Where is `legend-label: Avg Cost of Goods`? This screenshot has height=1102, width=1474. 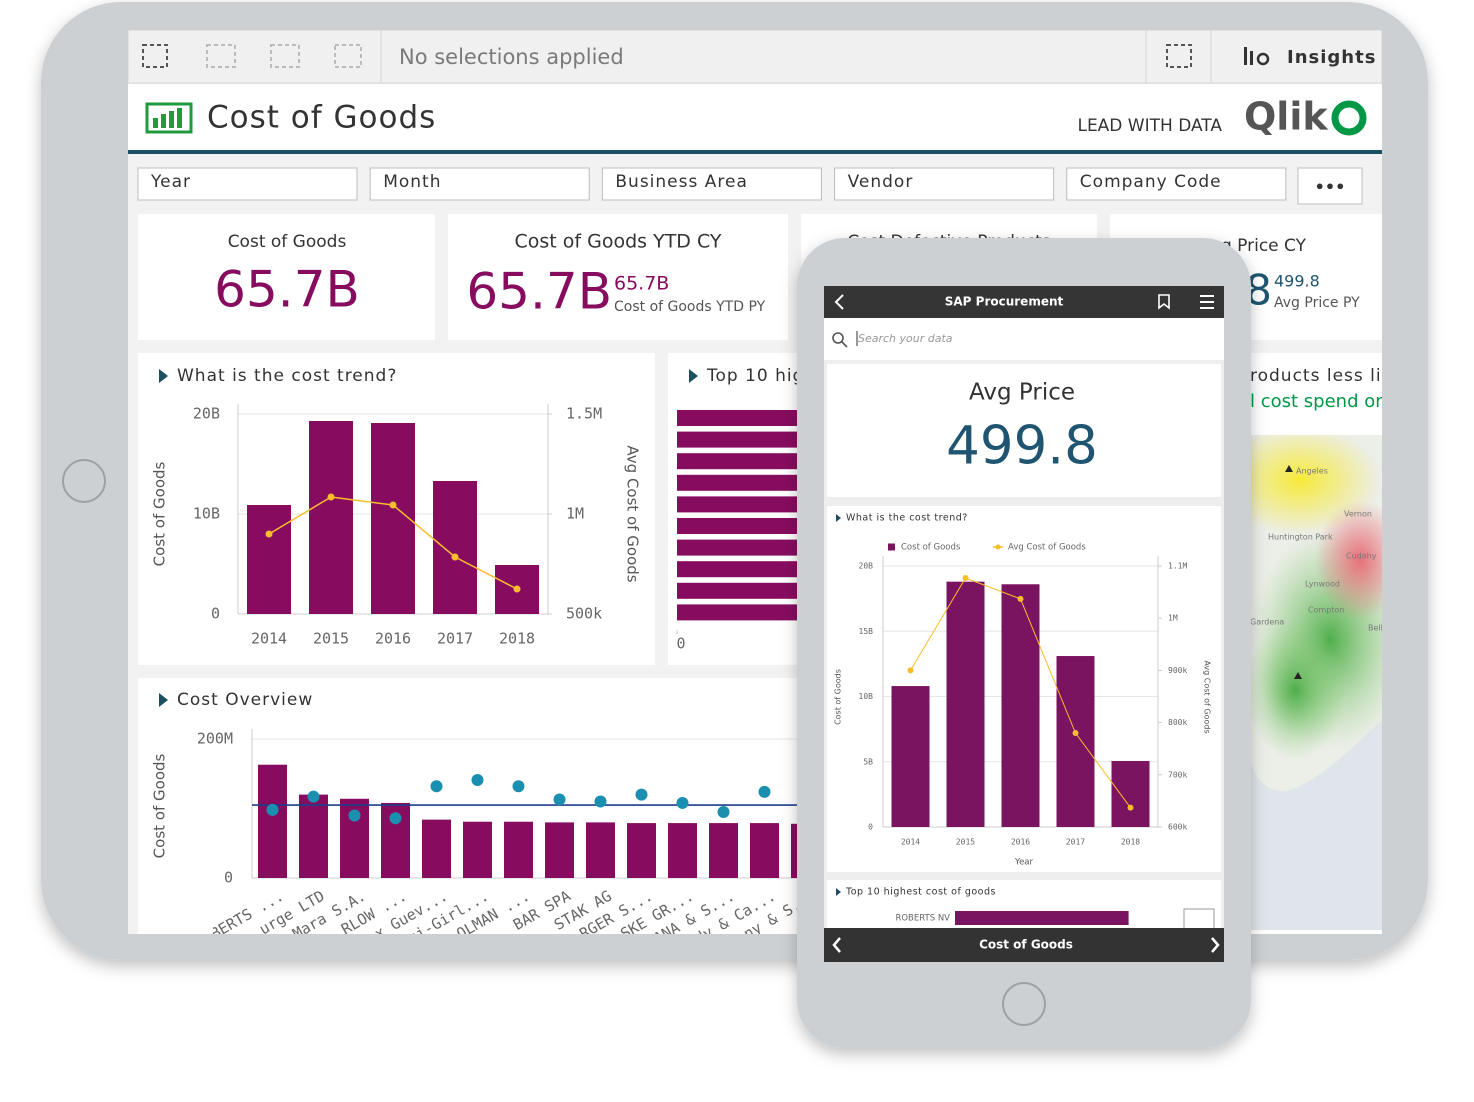 legend-label: Avg Cost of Goods is located at coordinates (1047, 548).